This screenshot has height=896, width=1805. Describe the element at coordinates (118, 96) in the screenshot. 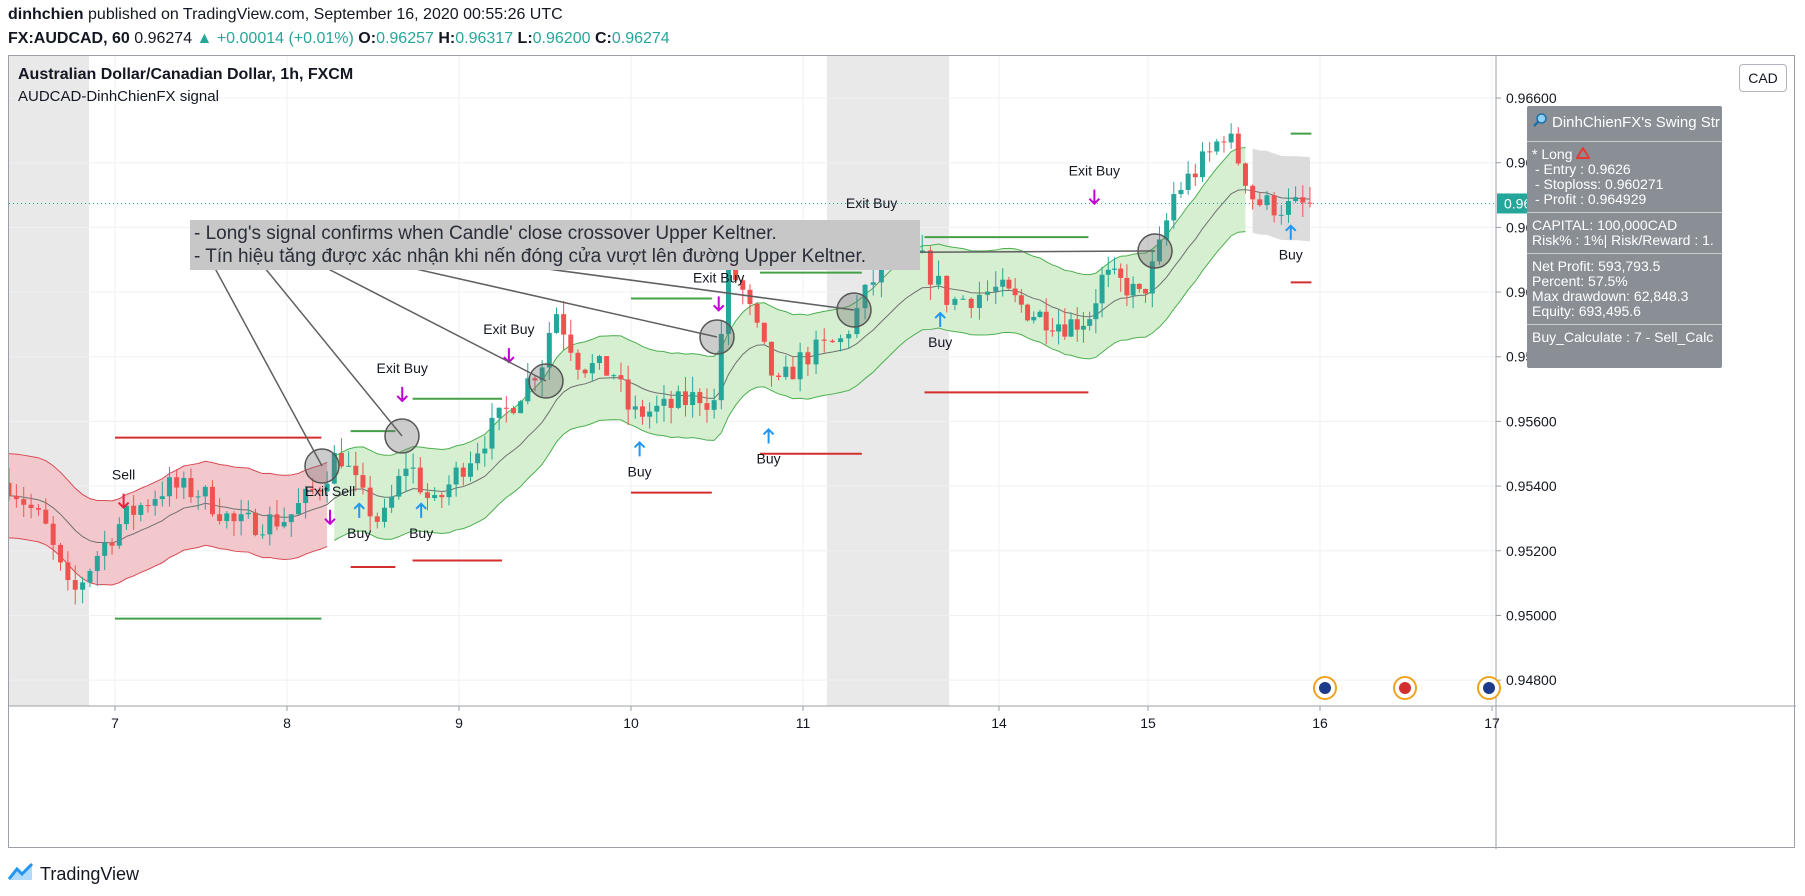

I see `indicator-name: AUDCAD-DinhChienFX signal` at that location.